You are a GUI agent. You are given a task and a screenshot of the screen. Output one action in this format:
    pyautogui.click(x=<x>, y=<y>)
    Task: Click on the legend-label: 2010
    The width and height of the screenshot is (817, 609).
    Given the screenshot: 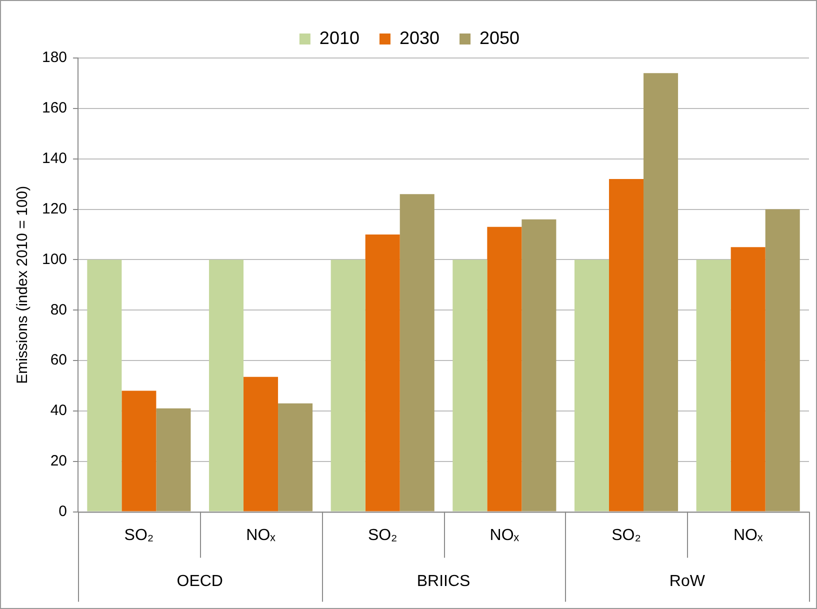 What is the action you would take?
    pyautogui.click(x=339, y=38)
    